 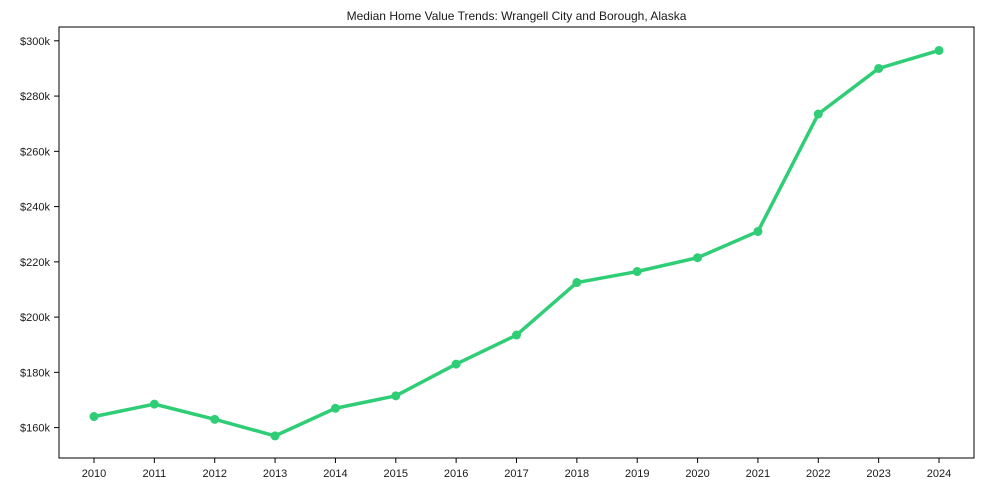 What do you see at coordinates (35, 208) in the screenshot?
I see `y-axis-tick-label: $240k` at bounding box center [35, 208].